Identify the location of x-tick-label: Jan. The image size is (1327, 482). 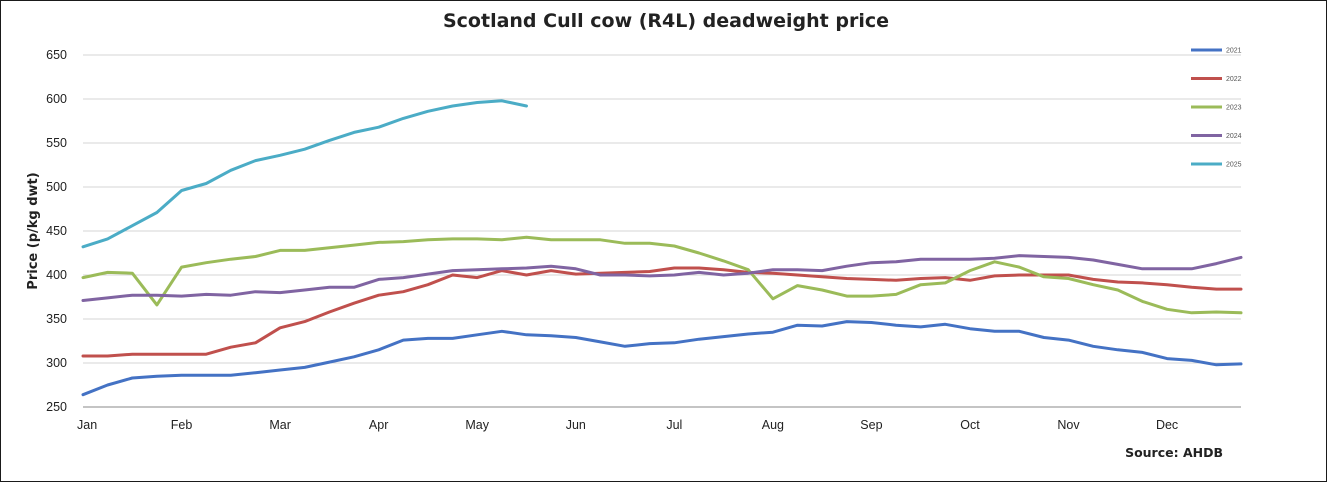
(87, 425).